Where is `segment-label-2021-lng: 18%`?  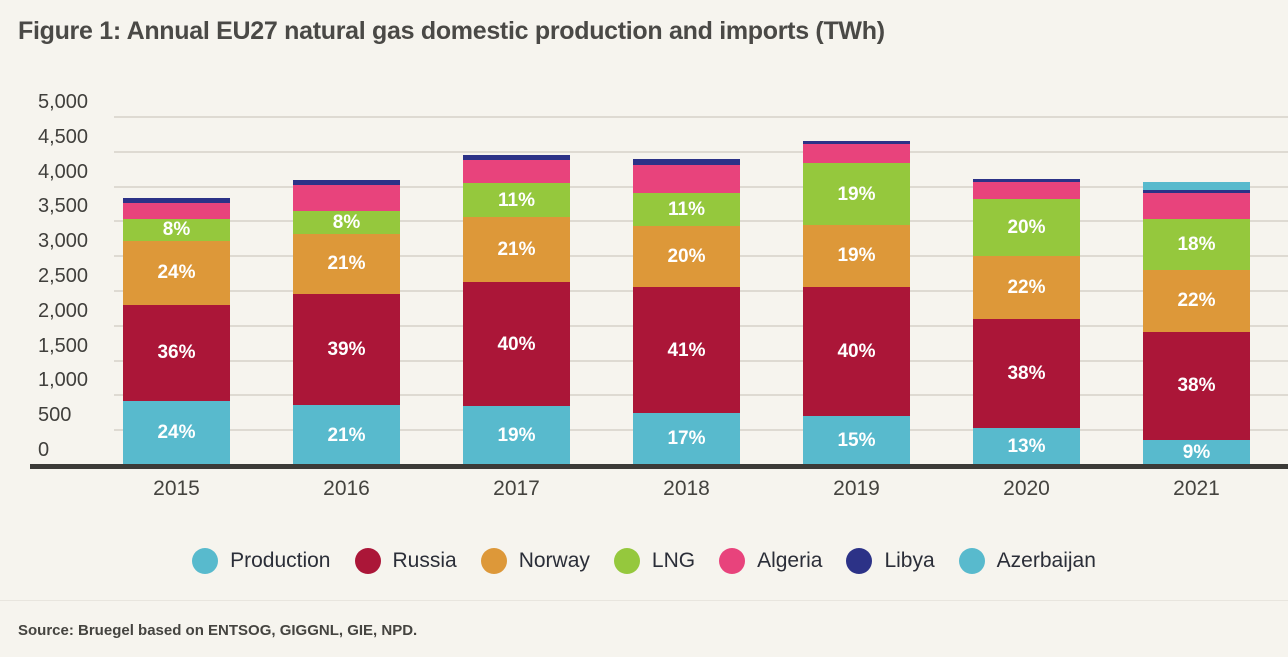
segment-label-2021-lng: 18% is located at coordinates (1196, 244).